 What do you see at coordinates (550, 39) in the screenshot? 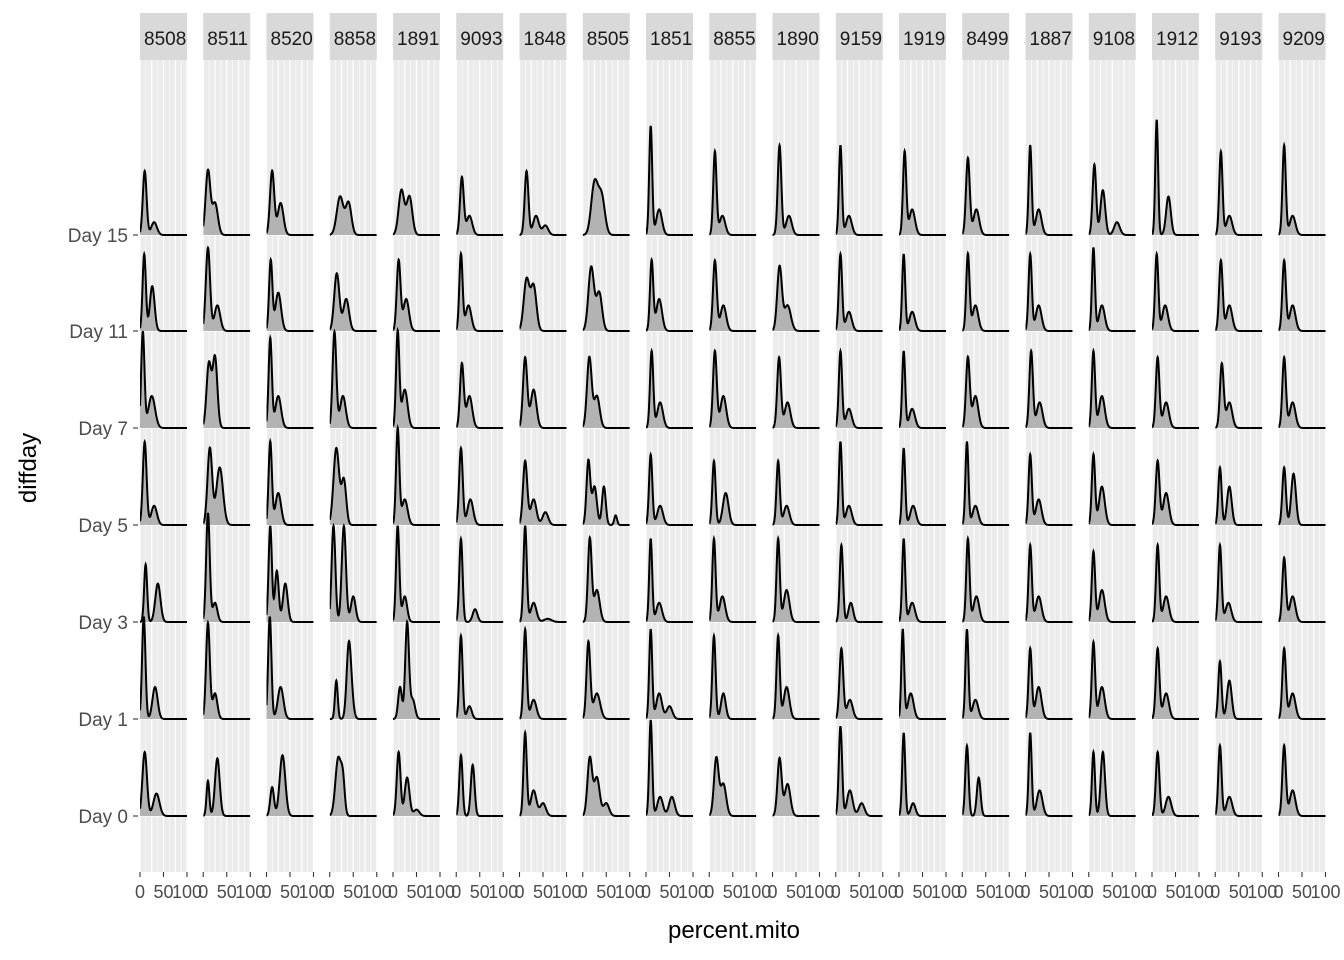
I see `facet-strip-label: 18489` at bounding box center [550, 39].